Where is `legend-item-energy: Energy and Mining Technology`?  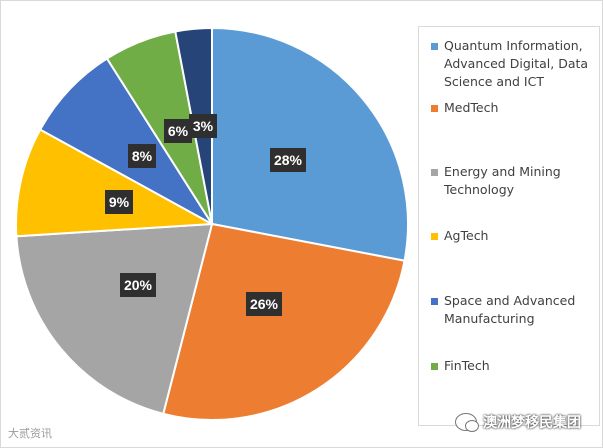
legend-item-energy: Energy and Mining Technology is located at coordinates (512, 181).